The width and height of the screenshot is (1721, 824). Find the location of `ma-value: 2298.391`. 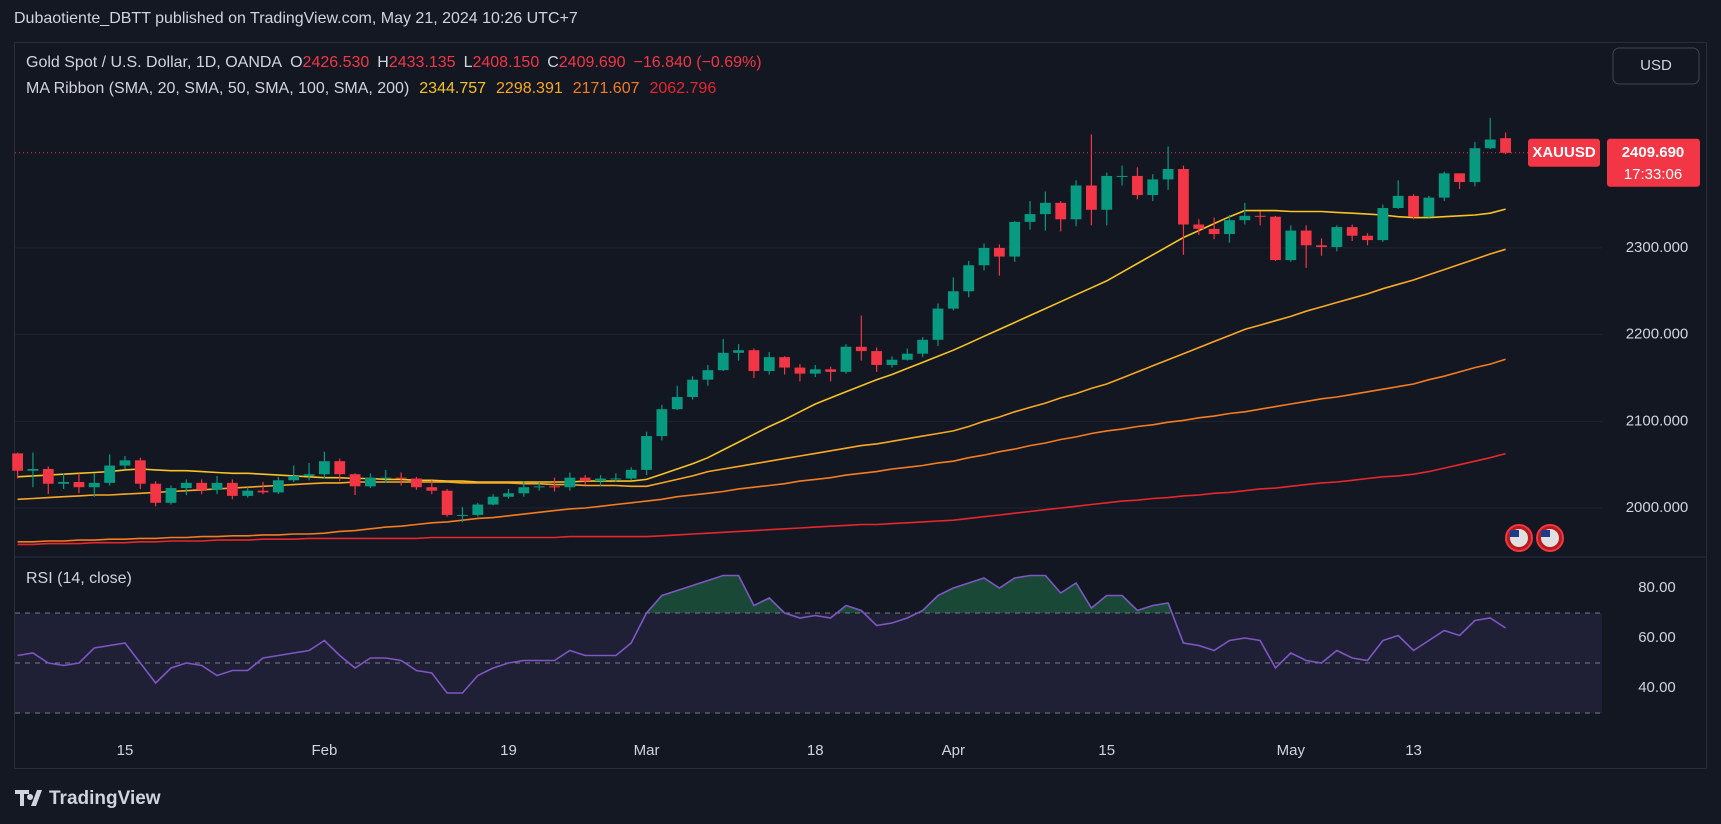

ma-value: 2298.391 is located at coordinates (529, 88).